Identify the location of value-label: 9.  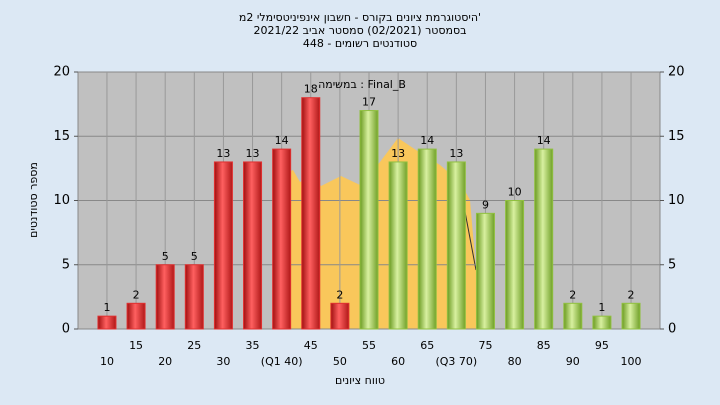
(485, 204).